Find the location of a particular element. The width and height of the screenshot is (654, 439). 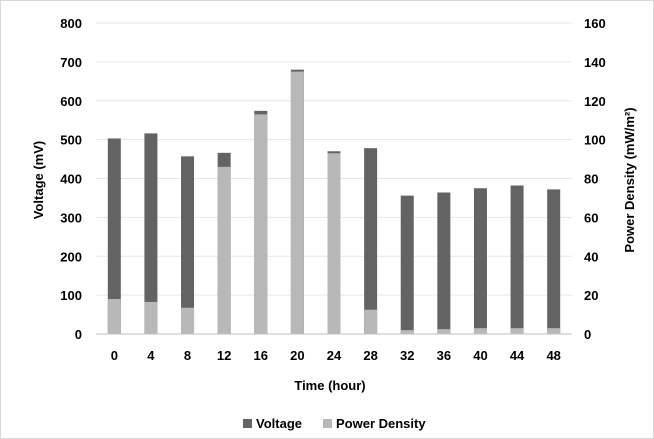

x-tick-label: 28 is located at coordinates (370, 355).